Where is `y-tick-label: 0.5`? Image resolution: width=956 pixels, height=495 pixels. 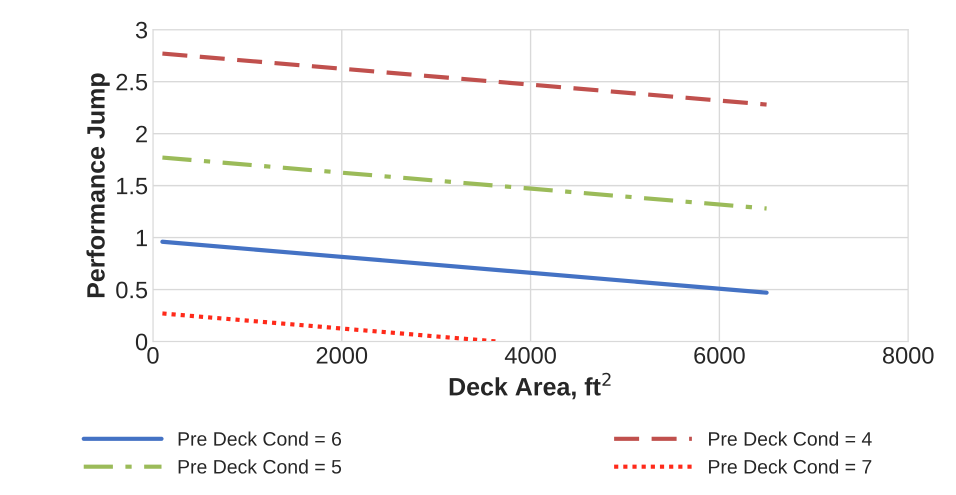
y-tick-label: 0.5 is located at coordinates (132, 290).